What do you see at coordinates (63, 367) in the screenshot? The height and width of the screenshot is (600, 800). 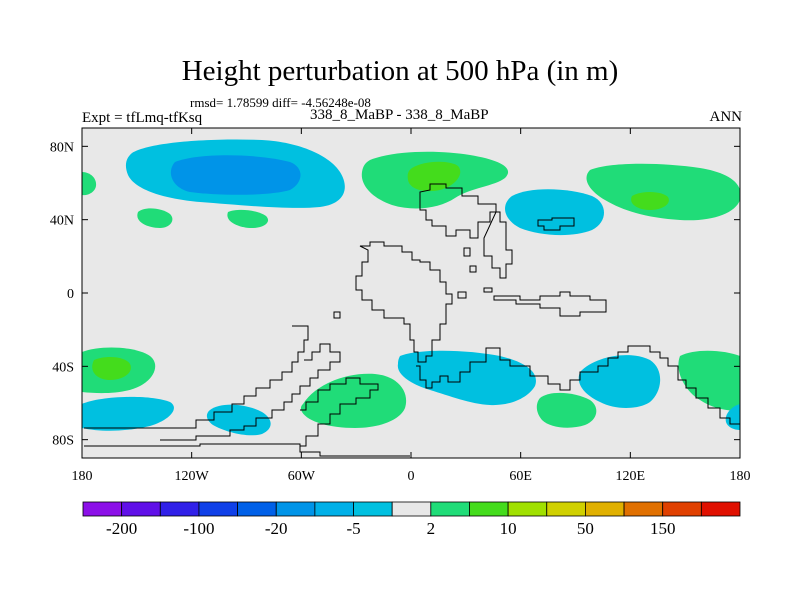 I see `lat-tick-label: 40S` at bounding box center [63, 367].